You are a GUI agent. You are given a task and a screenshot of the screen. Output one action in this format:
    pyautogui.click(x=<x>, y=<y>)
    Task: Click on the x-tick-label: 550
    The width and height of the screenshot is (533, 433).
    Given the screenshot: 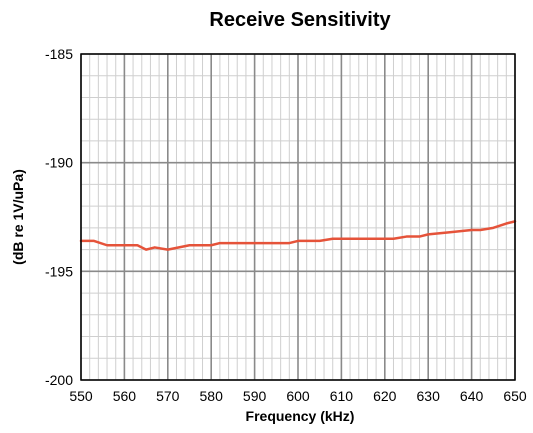 What is the action you would take?
    pyautogui.click(x=81, y=396)
    